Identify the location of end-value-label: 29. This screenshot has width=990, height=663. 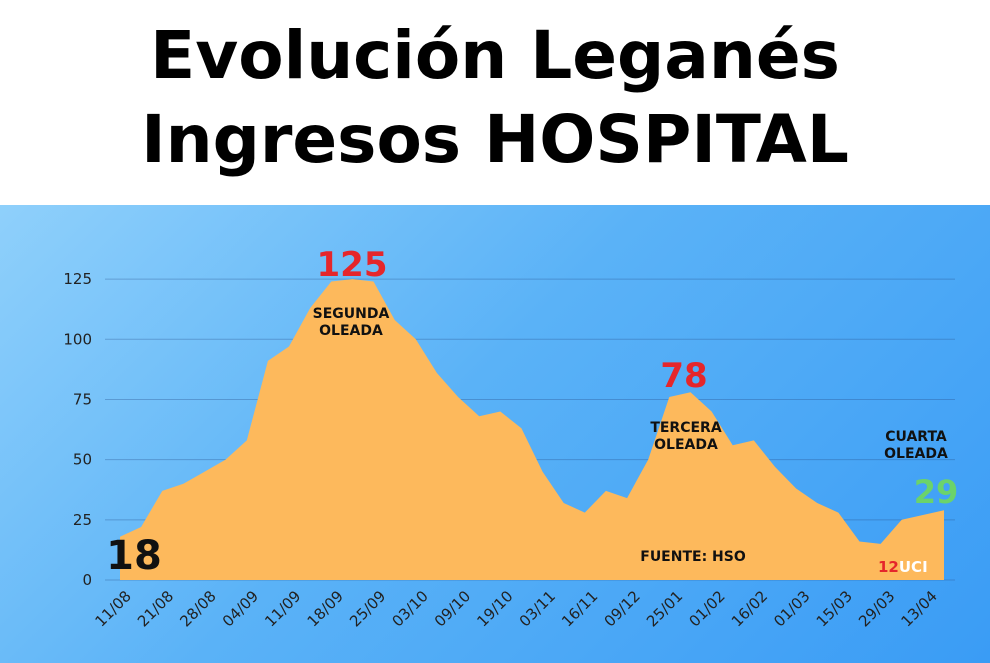
(936, 492).